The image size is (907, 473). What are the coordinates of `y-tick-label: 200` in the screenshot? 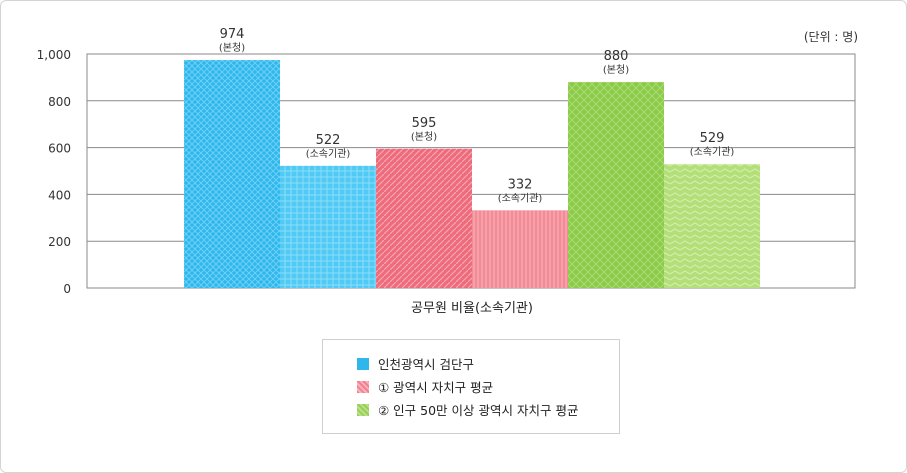 It's located at (59, 242).